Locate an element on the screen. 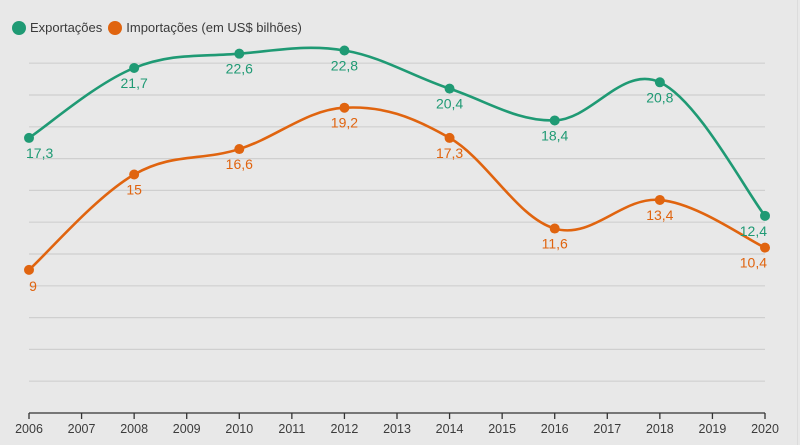 The width and height of the screenshot is (800, 445). x-tick-label: 2014 is located at coordinates (450, 429).